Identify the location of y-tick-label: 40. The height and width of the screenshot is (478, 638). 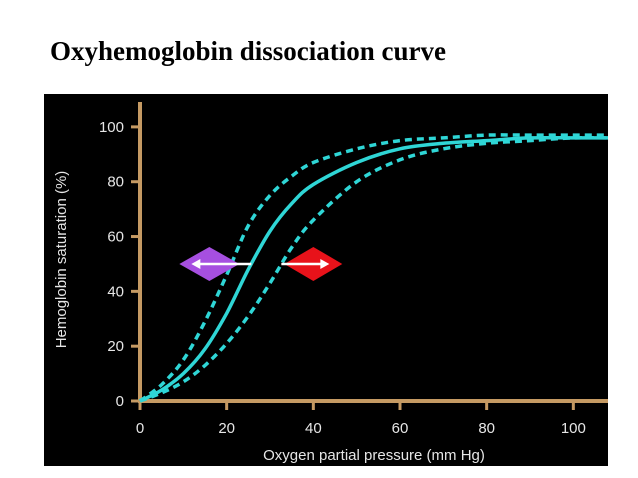
(115, 291).